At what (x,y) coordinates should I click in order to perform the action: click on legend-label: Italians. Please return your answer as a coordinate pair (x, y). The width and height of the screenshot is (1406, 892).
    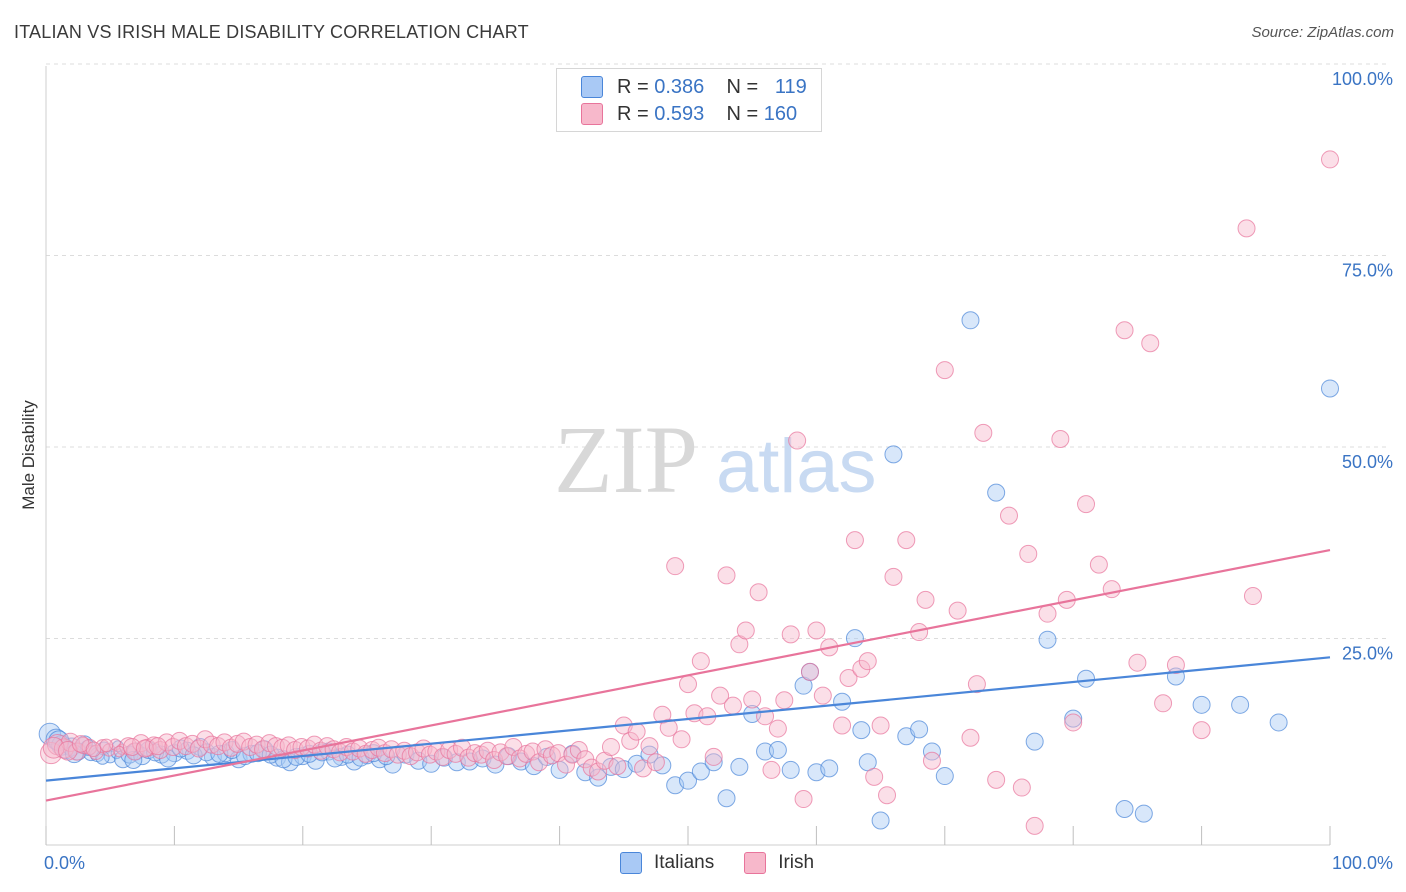
    Looking at the image, I should click on (684, 862).